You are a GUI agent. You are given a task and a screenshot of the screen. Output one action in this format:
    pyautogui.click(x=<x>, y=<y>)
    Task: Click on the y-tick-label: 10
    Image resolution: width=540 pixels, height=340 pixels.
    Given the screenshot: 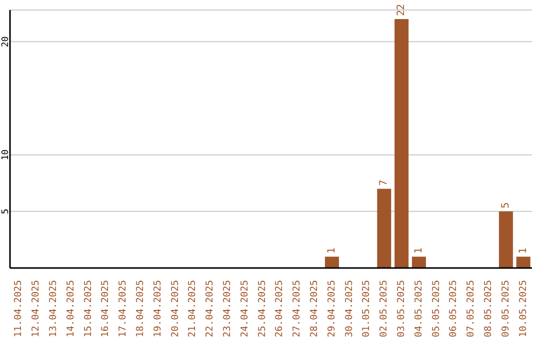 What is the action you would take?
    pyautogui.click(x=6, y=154)
    